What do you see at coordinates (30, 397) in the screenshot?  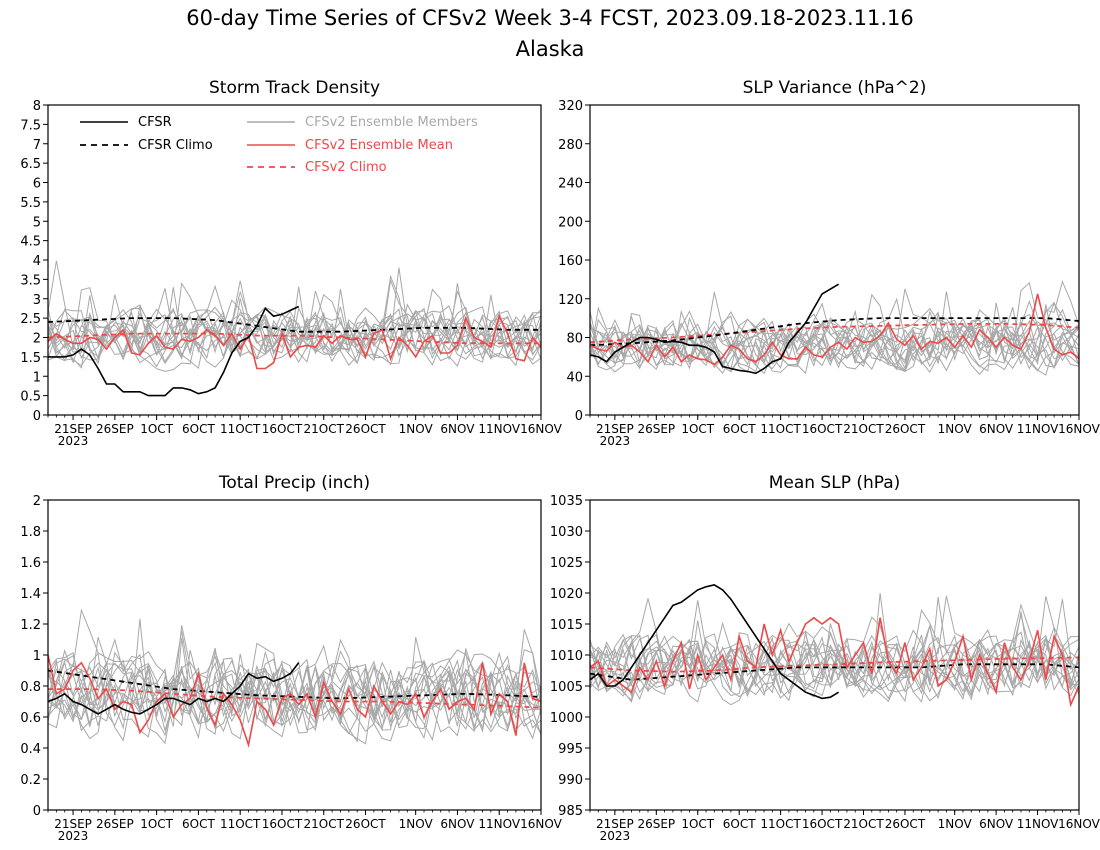 I see `y-tick-label: 0.5` at bounding box center [30, 397].